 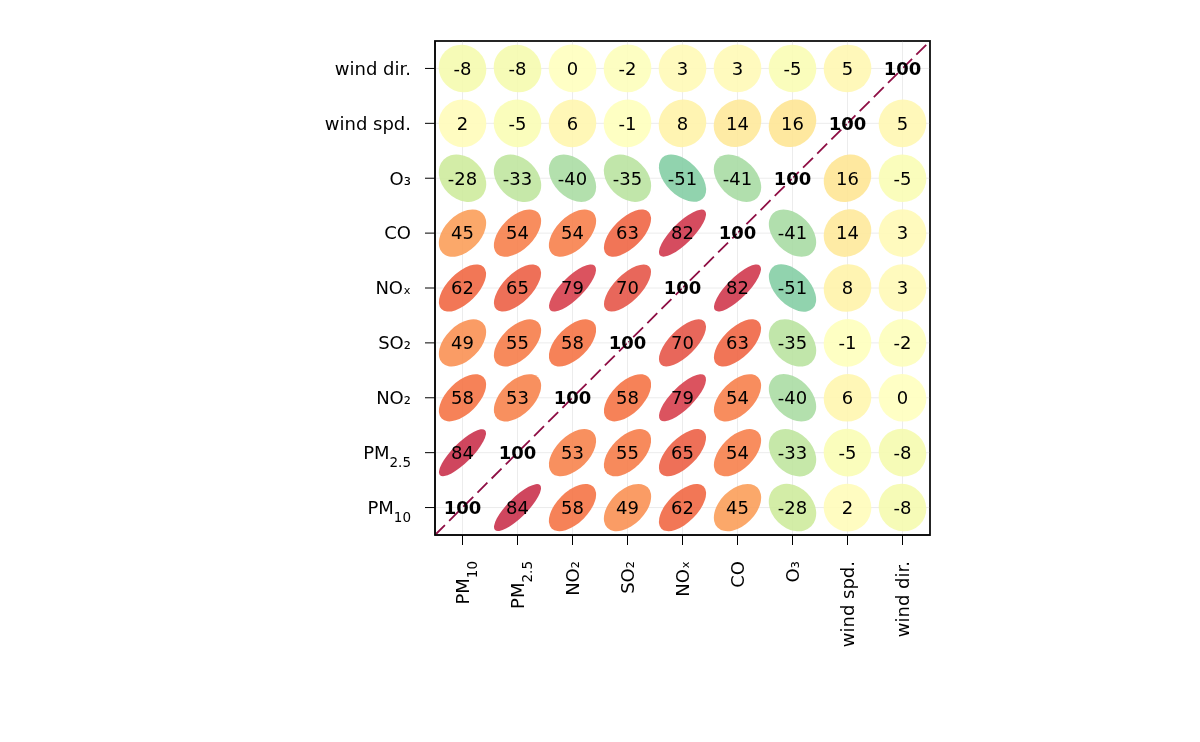 I want to click on x-tick-label: NO₂, so click(x=572, y=578).